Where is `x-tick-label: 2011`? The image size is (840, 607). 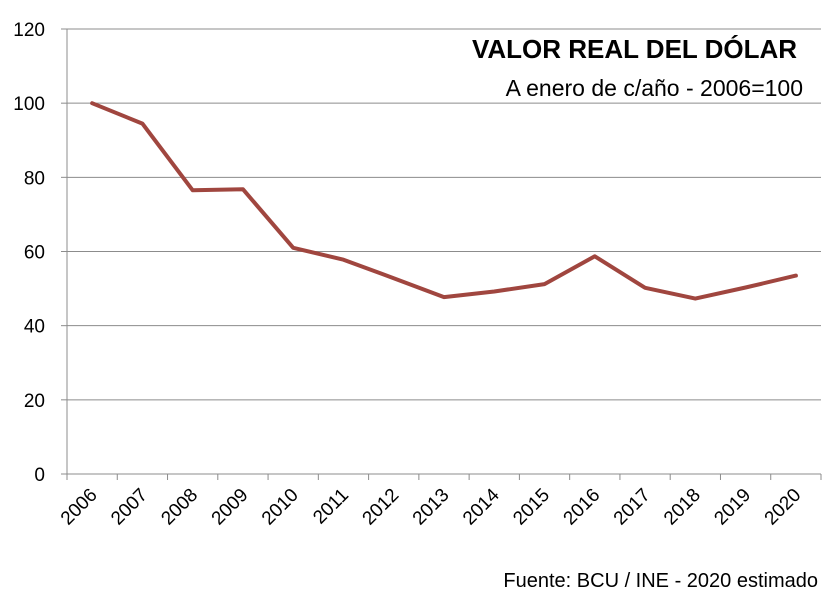 x-tick-label: 2011 is located at coordinates (331, 507).